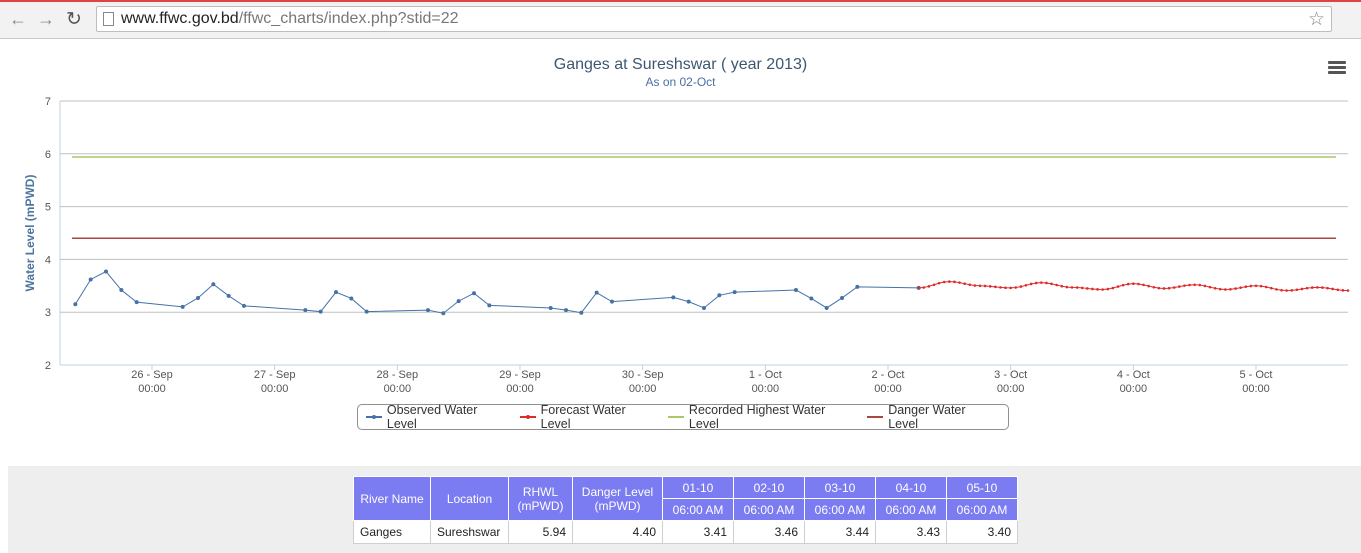 The image size is (1361, 553). What do you see at coordinates (469, 532) in the screenshot?
I see `cell-location: Sureshswar` at bounding box center [469, 532].